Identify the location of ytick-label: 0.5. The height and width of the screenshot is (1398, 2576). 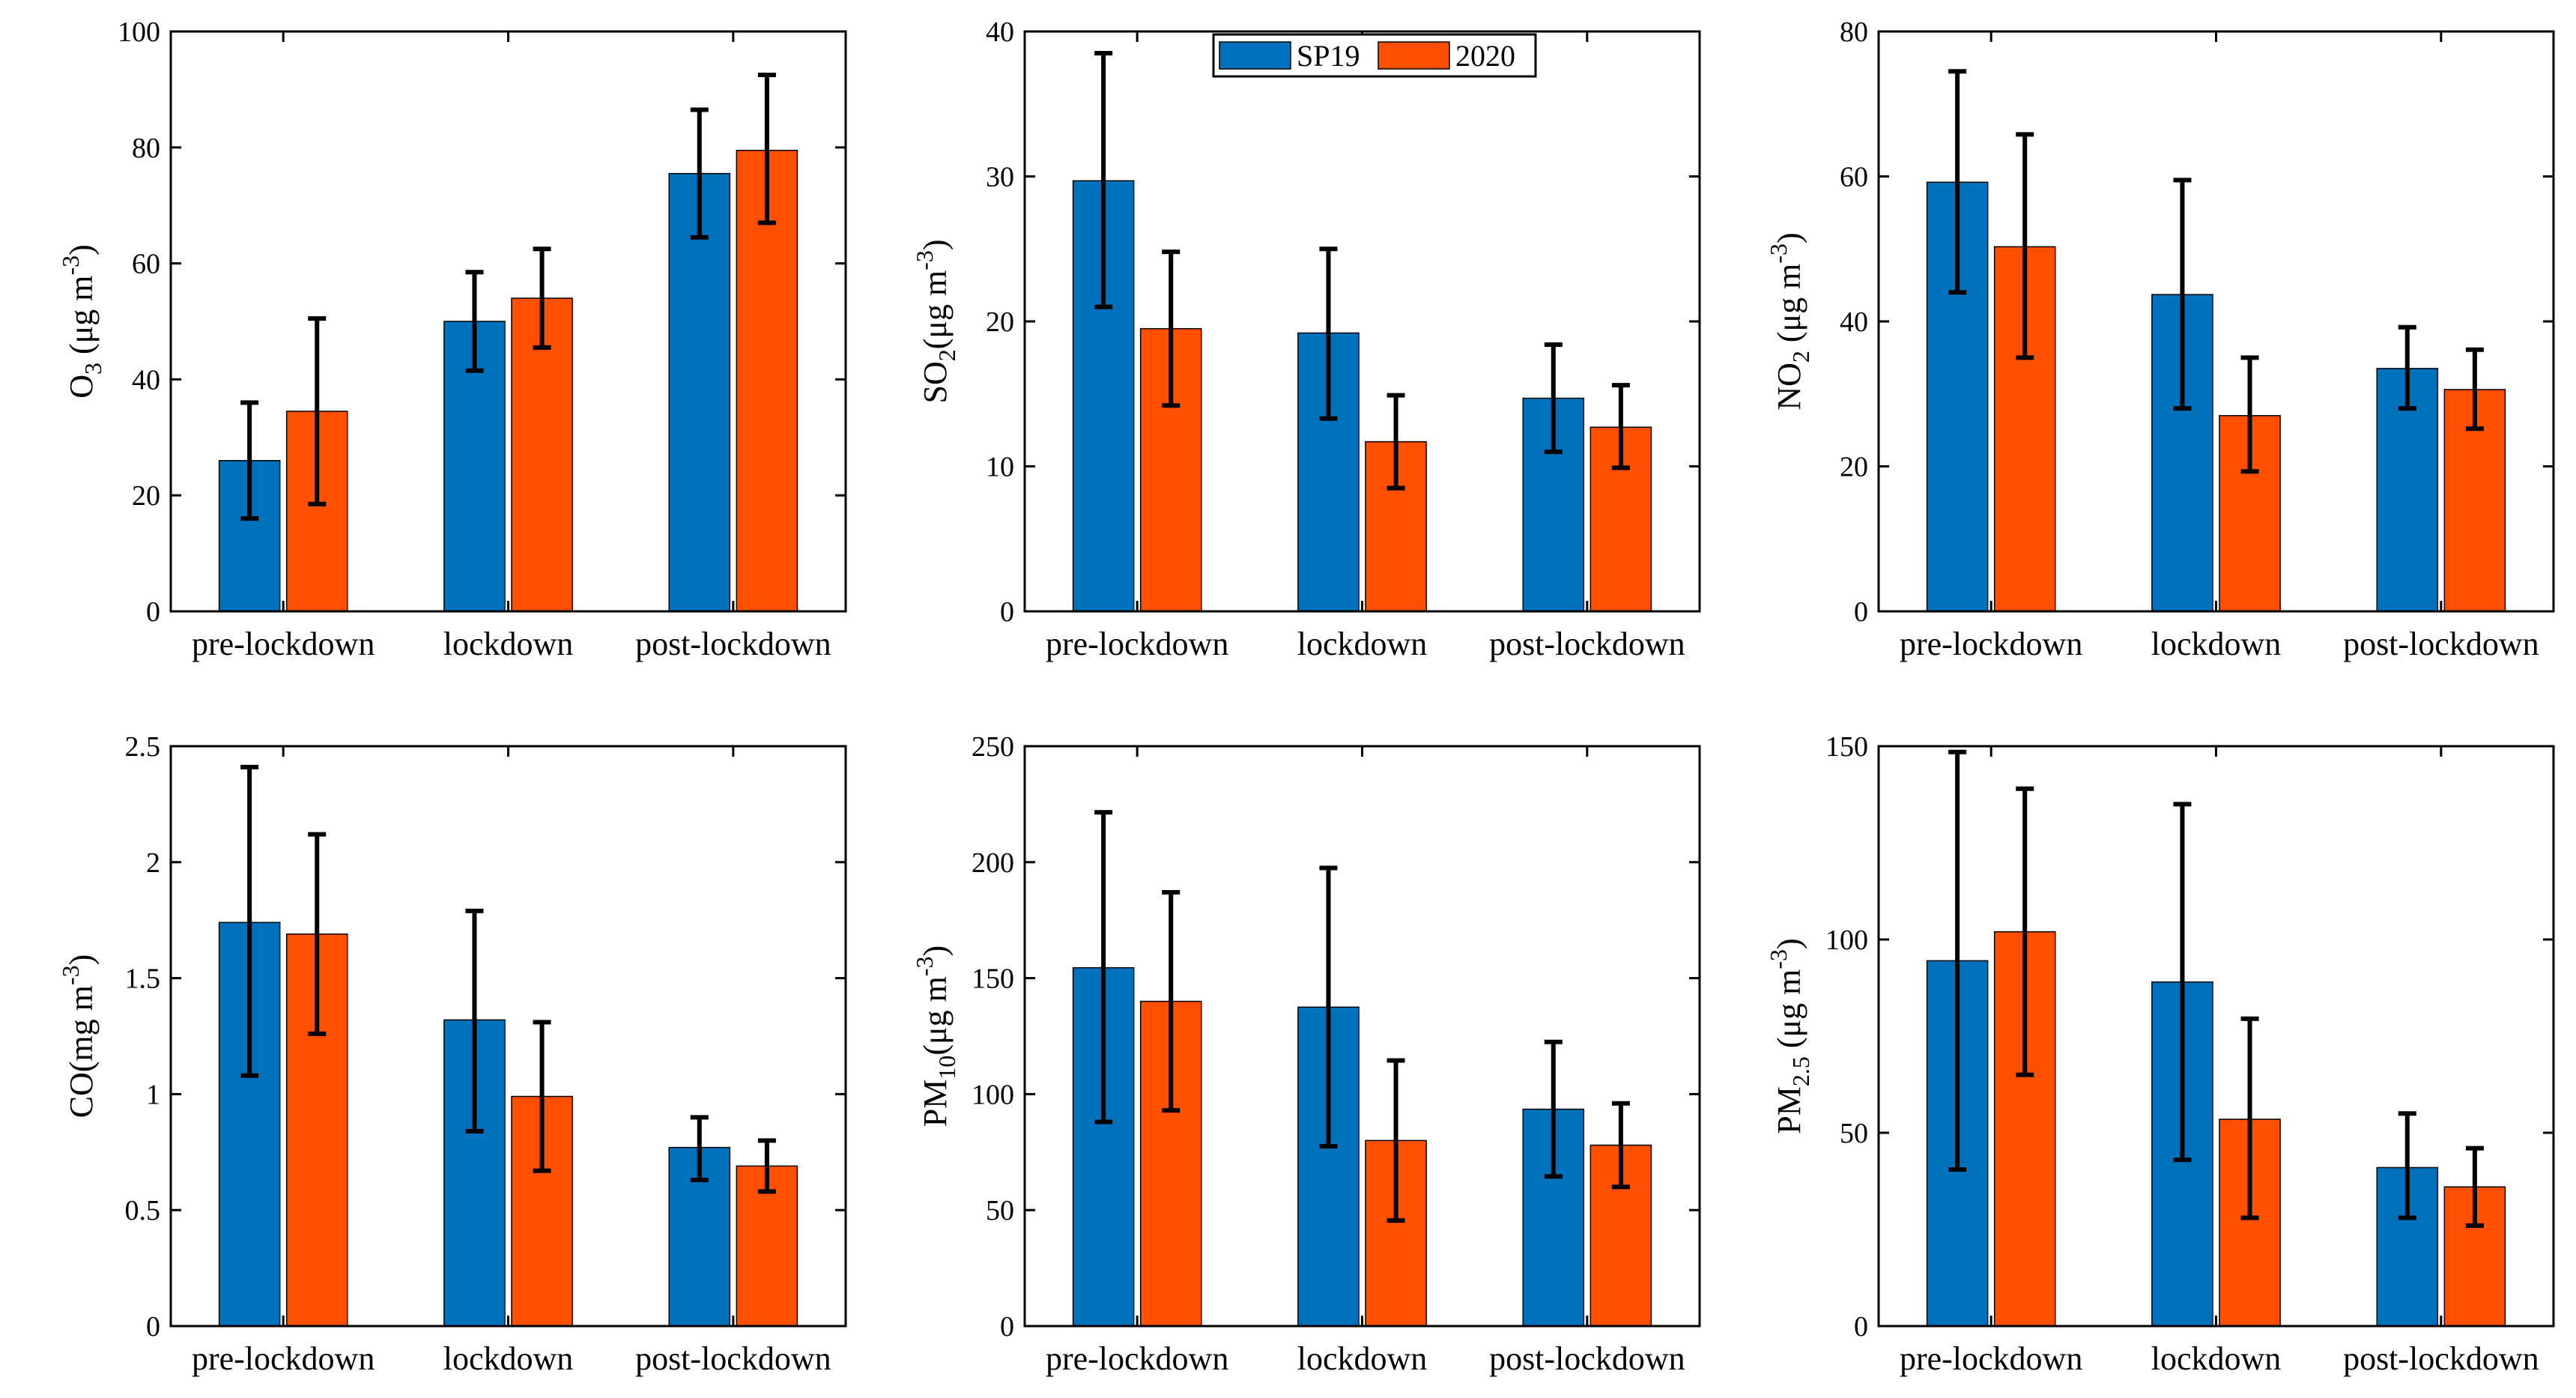
(143, 1210).